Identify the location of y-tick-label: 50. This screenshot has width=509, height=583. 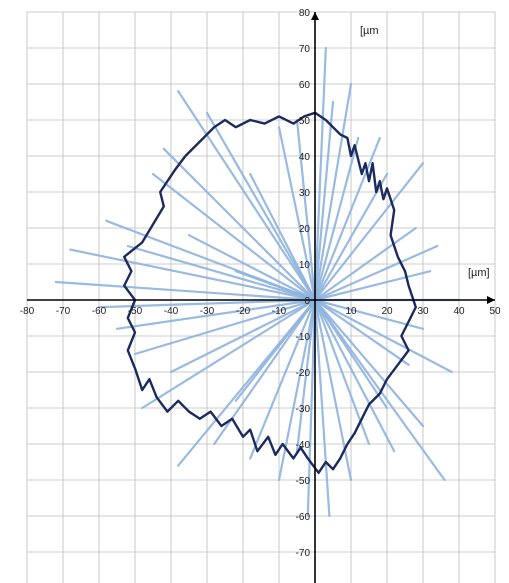
(305, 121).